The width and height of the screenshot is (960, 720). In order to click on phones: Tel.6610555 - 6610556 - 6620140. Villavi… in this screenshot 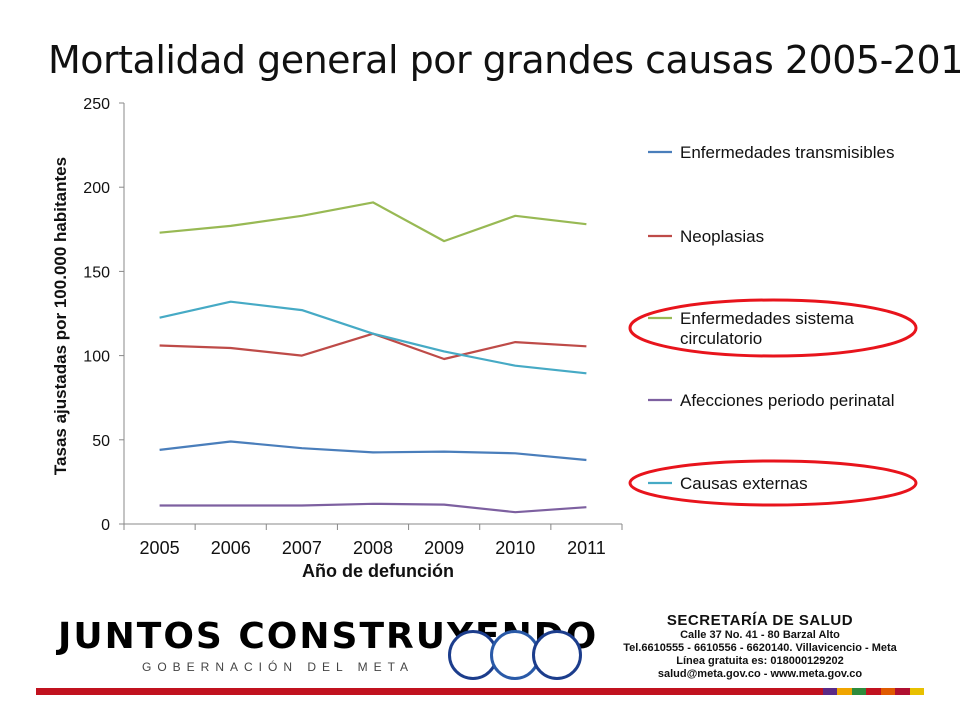, I will do `click(760, 648)`.